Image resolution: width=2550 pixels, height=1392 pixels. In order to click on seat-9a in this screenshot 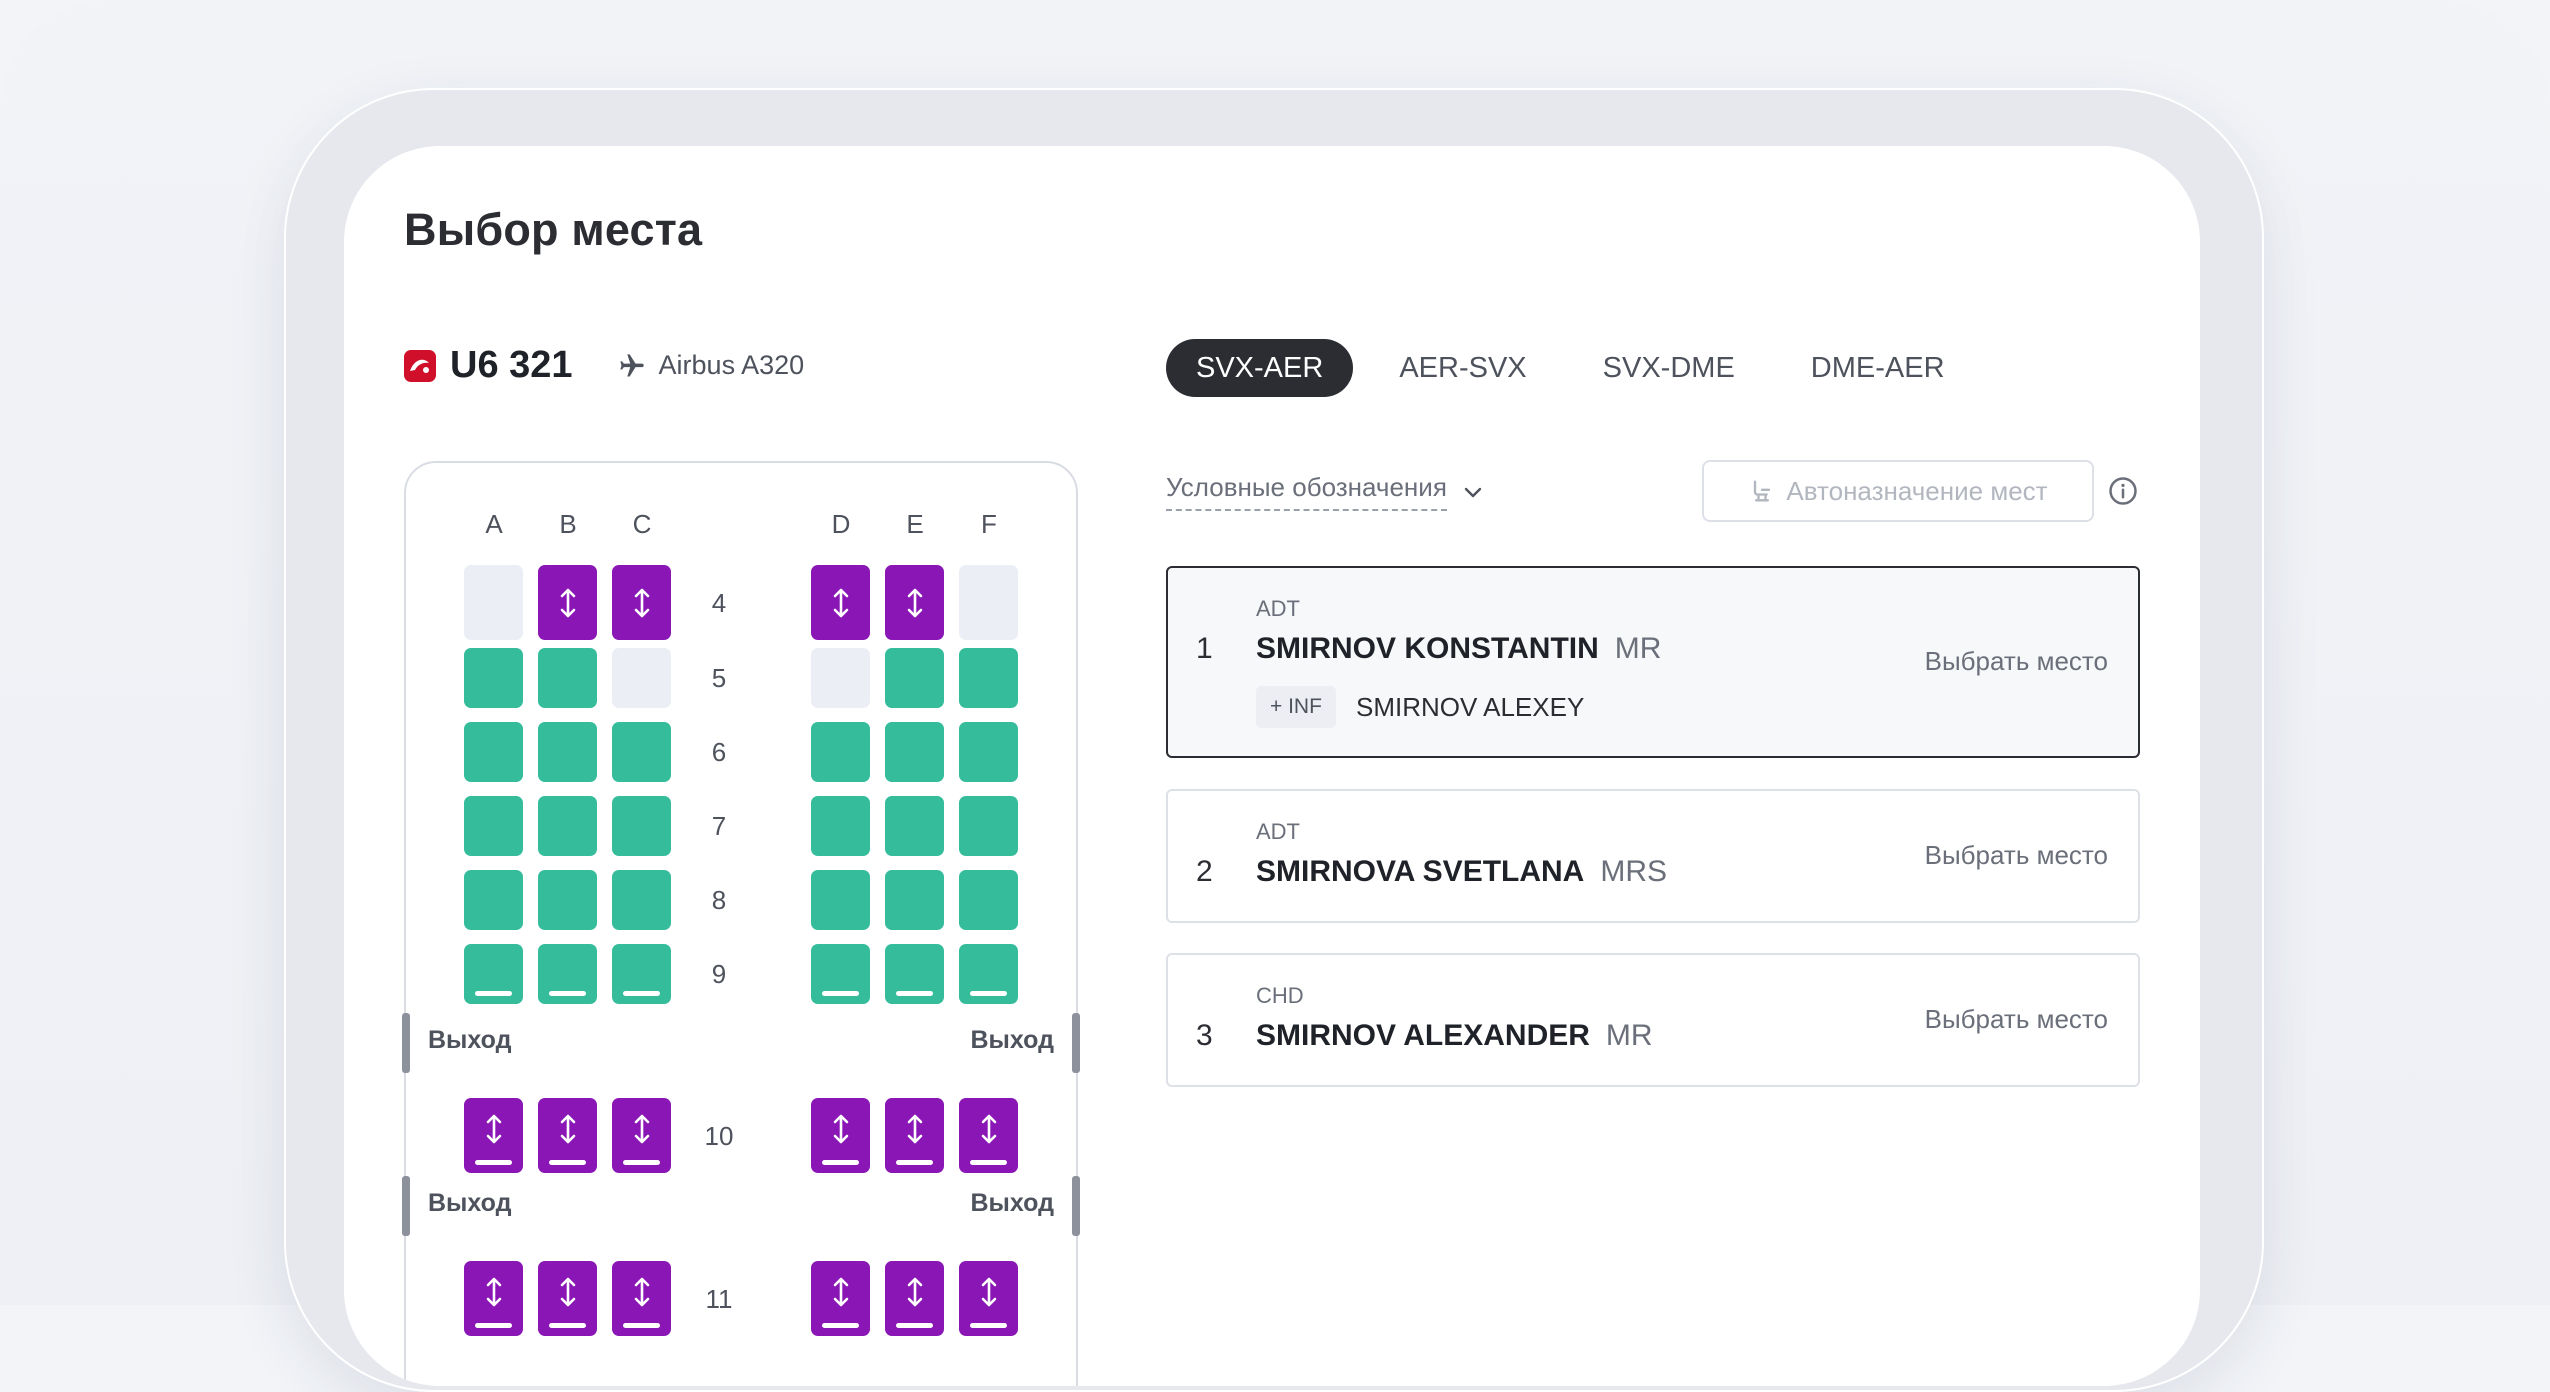, I will do `click(493, 974)`.